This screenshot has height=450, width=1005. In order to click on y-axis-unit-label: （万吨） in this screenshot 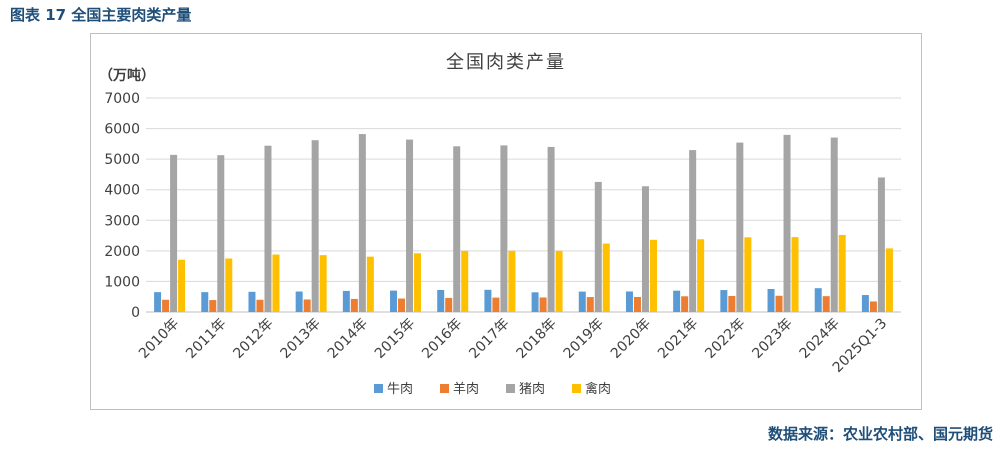, I will do `click(127, 75)`.